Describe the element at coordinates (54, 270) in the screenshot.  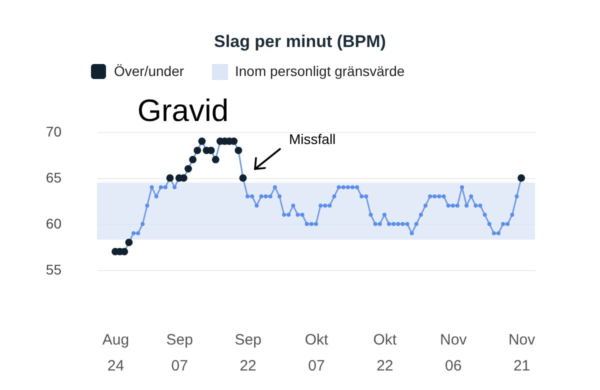
I see `y-tick-label: 55` at that location.